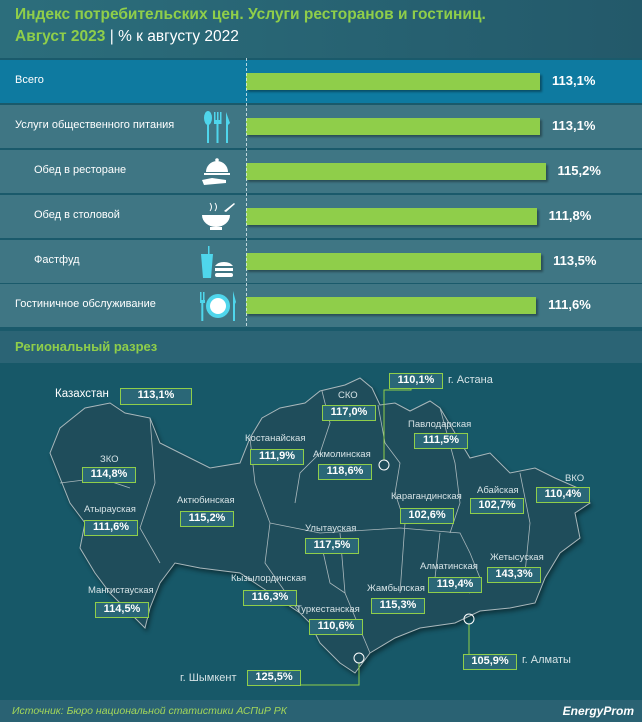  What do you see at coordinates (349, 413) in the screenshot?
I see `region-value: 117,0%` at bounding box center [349, 413].